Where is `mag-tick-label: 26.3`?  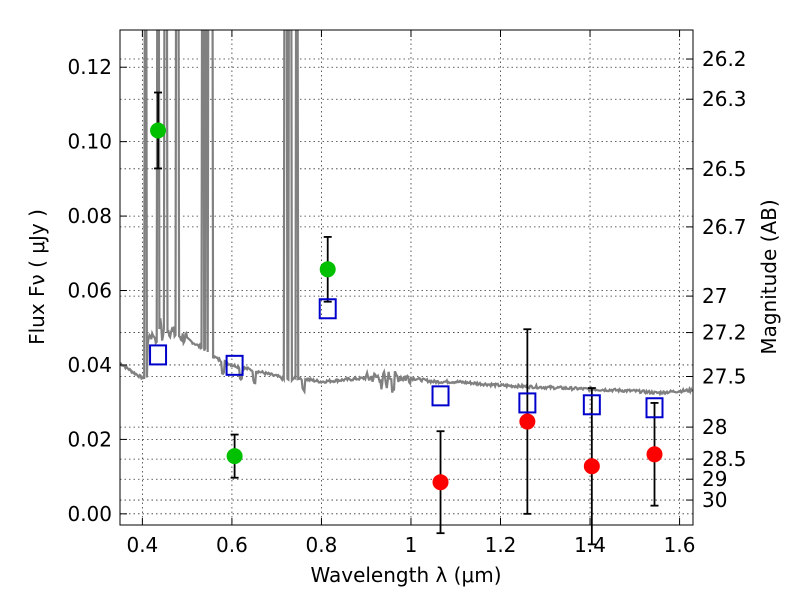 mag-tick-label: 26.3 is located at coordinates (724, 99).